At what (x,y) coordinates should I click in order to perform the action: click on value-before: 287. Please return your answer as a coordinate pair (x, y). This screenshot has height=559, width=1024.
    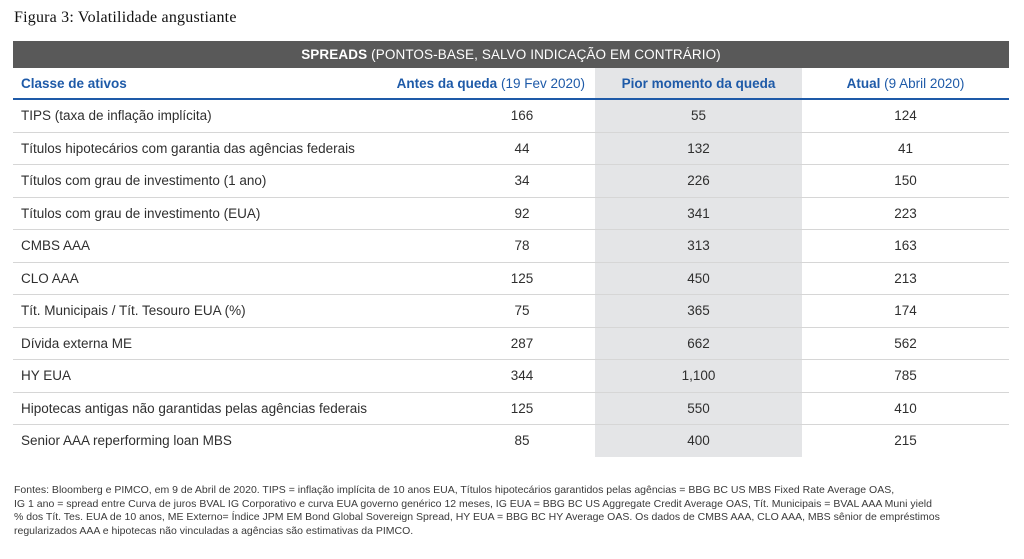
    Looking at the image, I should click on (492, 343).